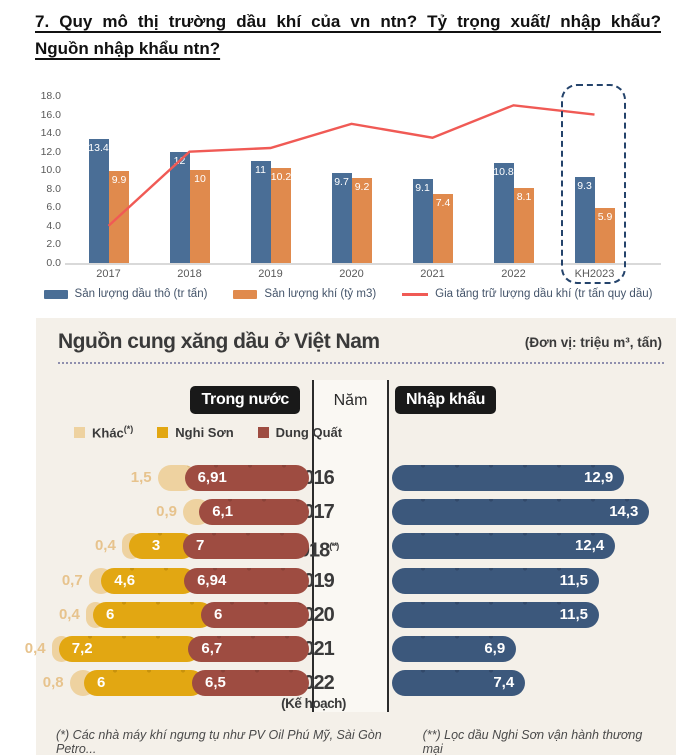 Image resolution: width=676 pixels, height=755 pixels. I want to click on legend-line-swatch, so click(415, 294).